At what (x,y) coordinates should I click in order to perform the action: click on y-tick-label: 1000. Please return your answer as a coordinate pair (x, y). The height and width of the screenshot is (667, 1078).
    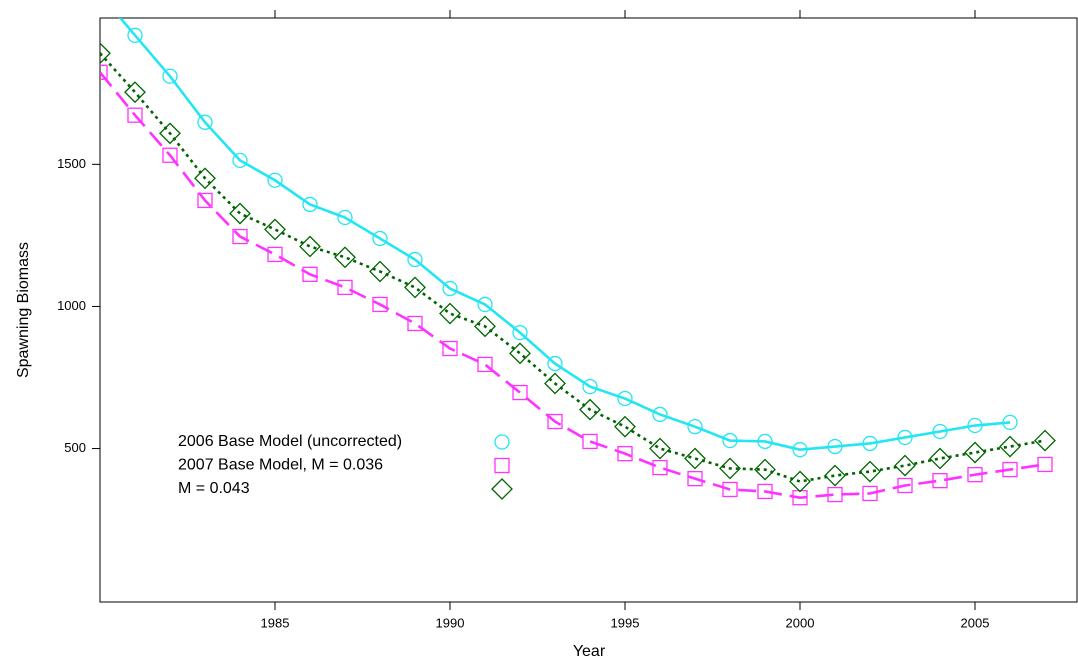
    Looking at the image, I should click on (71, 305).